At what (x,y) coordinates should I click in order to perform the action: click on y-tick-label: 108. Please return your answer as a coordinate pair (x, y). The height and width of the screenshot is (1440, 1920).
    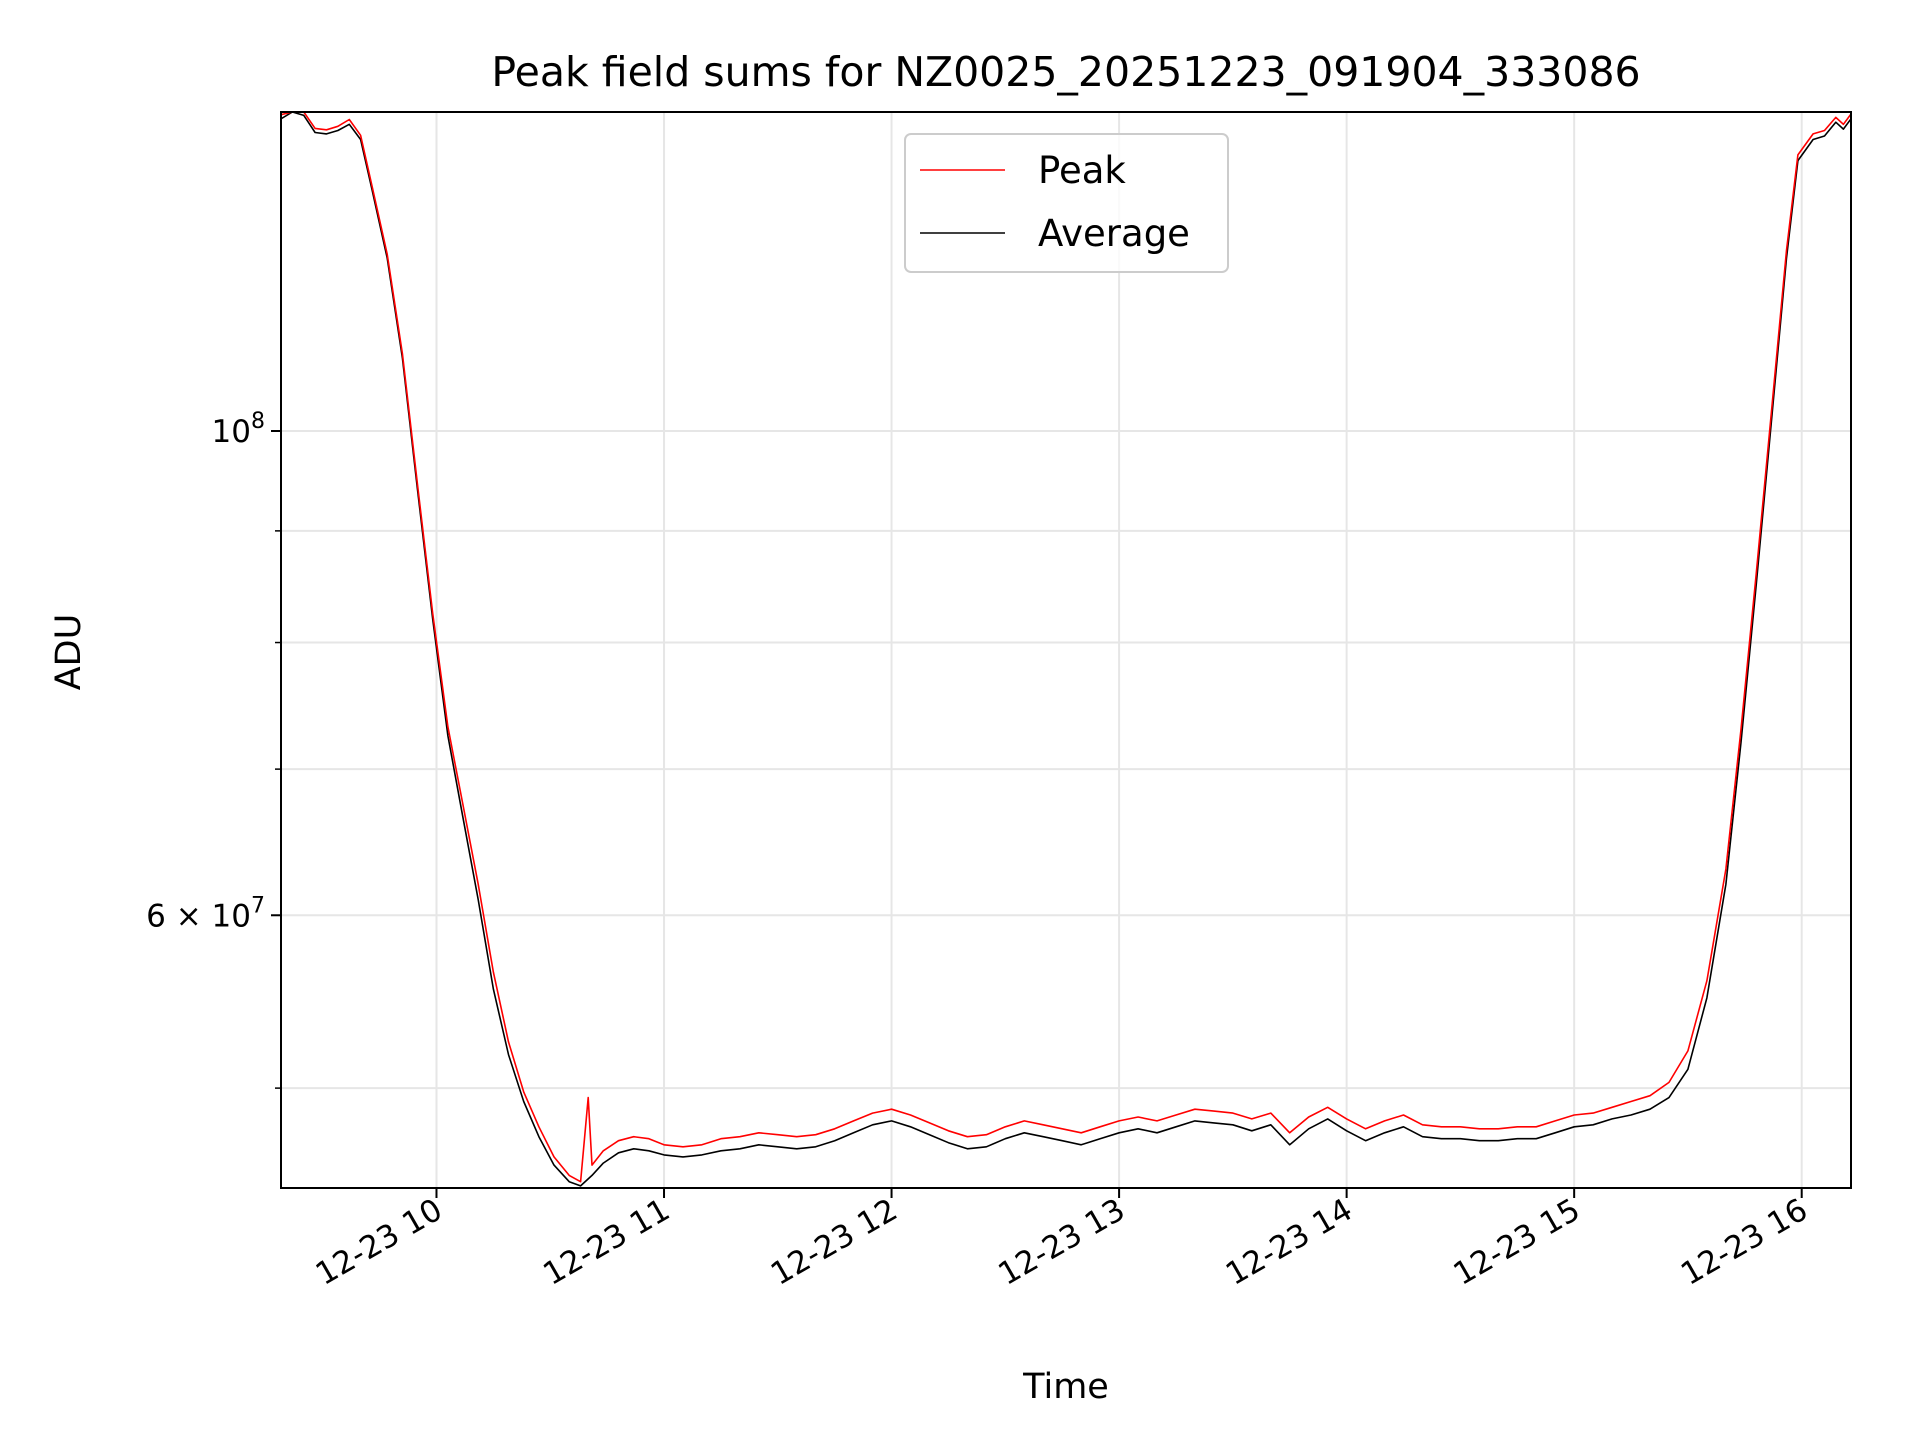
    Looking at the image, I should click on (238, 429).